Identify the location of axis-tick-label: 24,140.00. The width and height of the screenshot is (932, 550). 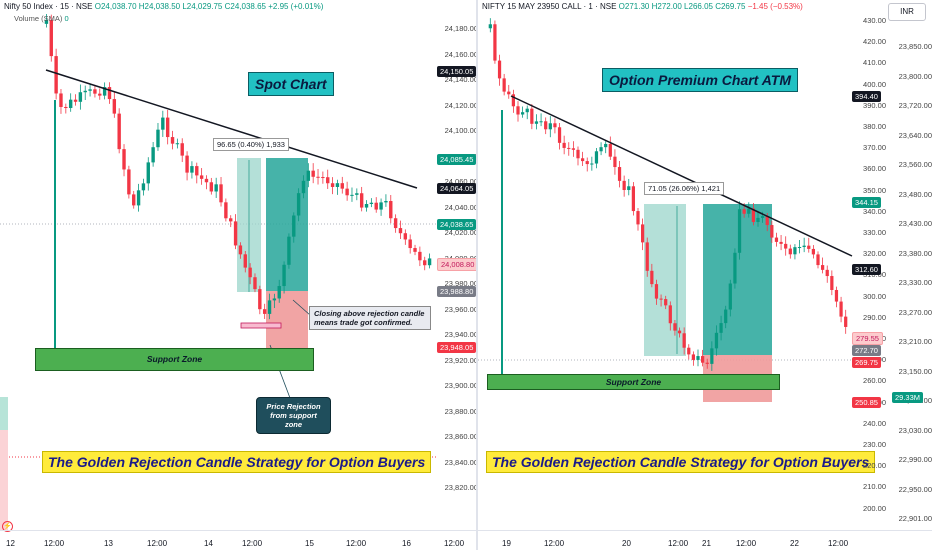
(461, 79).